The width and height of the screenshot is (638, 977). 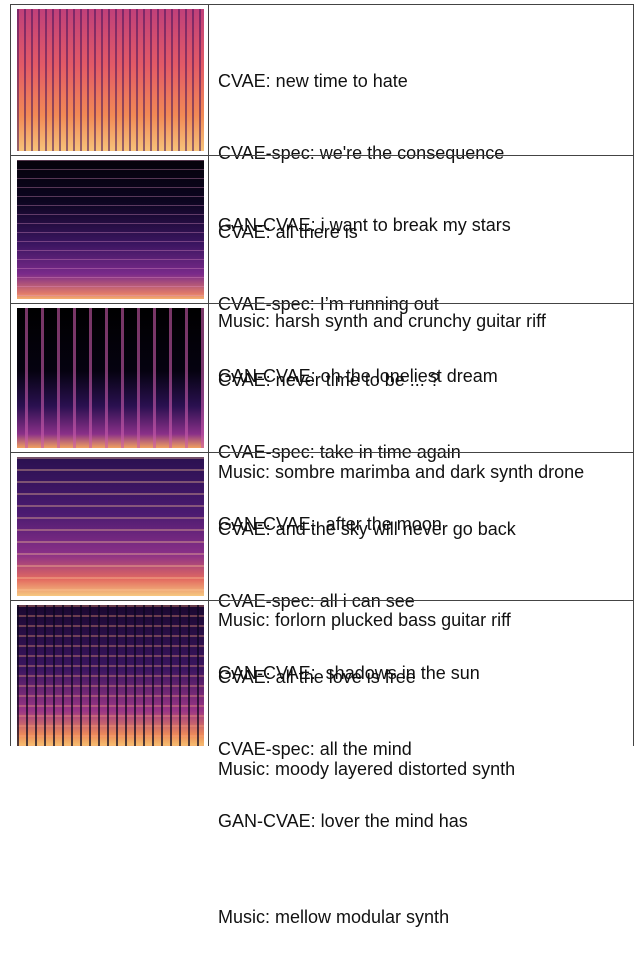 What do you see at coordinates (288, 232) in the screenshot?
I see `lyric-line: CVAE: all there is` at bounding box center [288, 232].